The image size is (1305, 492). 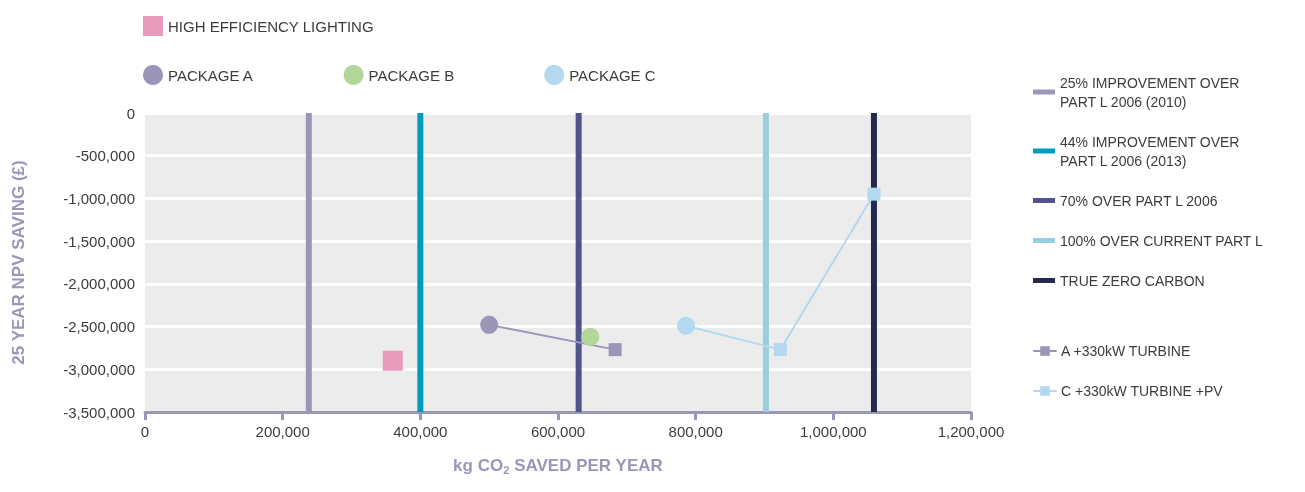 I want to click on x-tick-label: 200,000, so click(x=282, y=431).